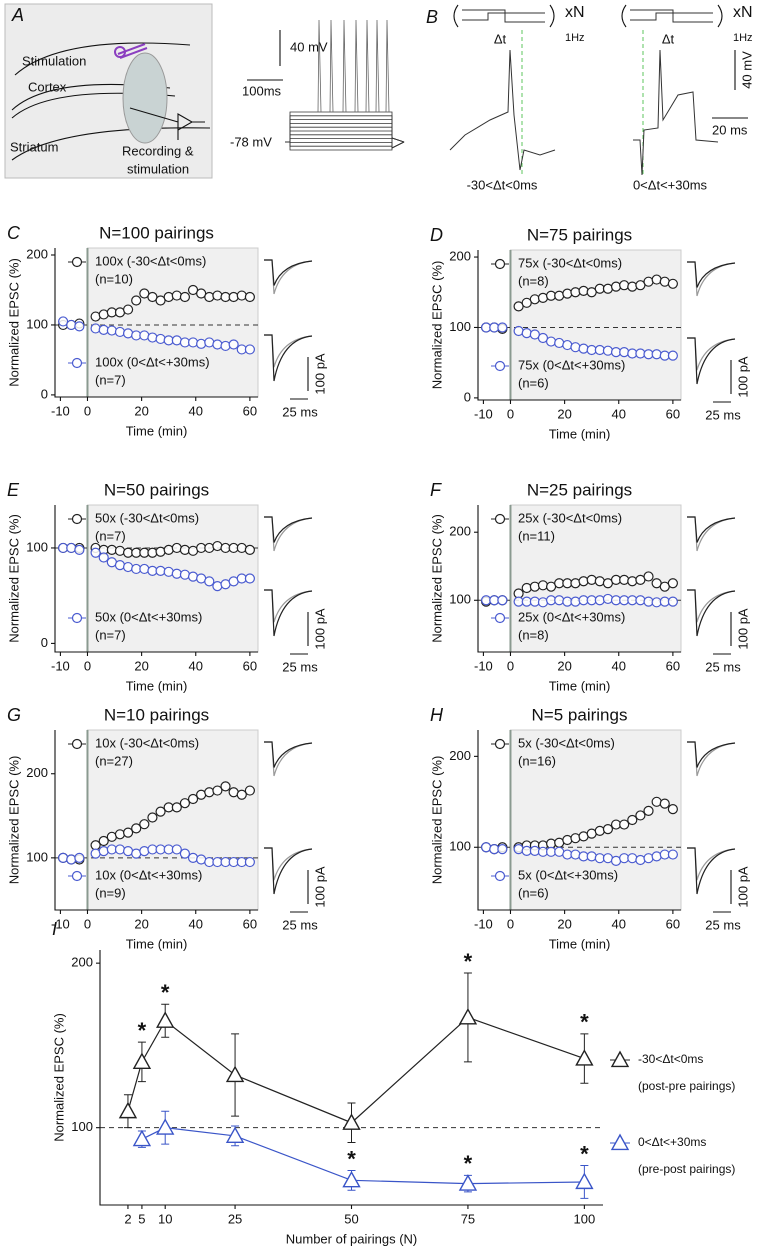 Image resolution: width=759 pixels, height=1253 pixels. I want to click on chart-title: N=50 pairings, so click(156, 489).